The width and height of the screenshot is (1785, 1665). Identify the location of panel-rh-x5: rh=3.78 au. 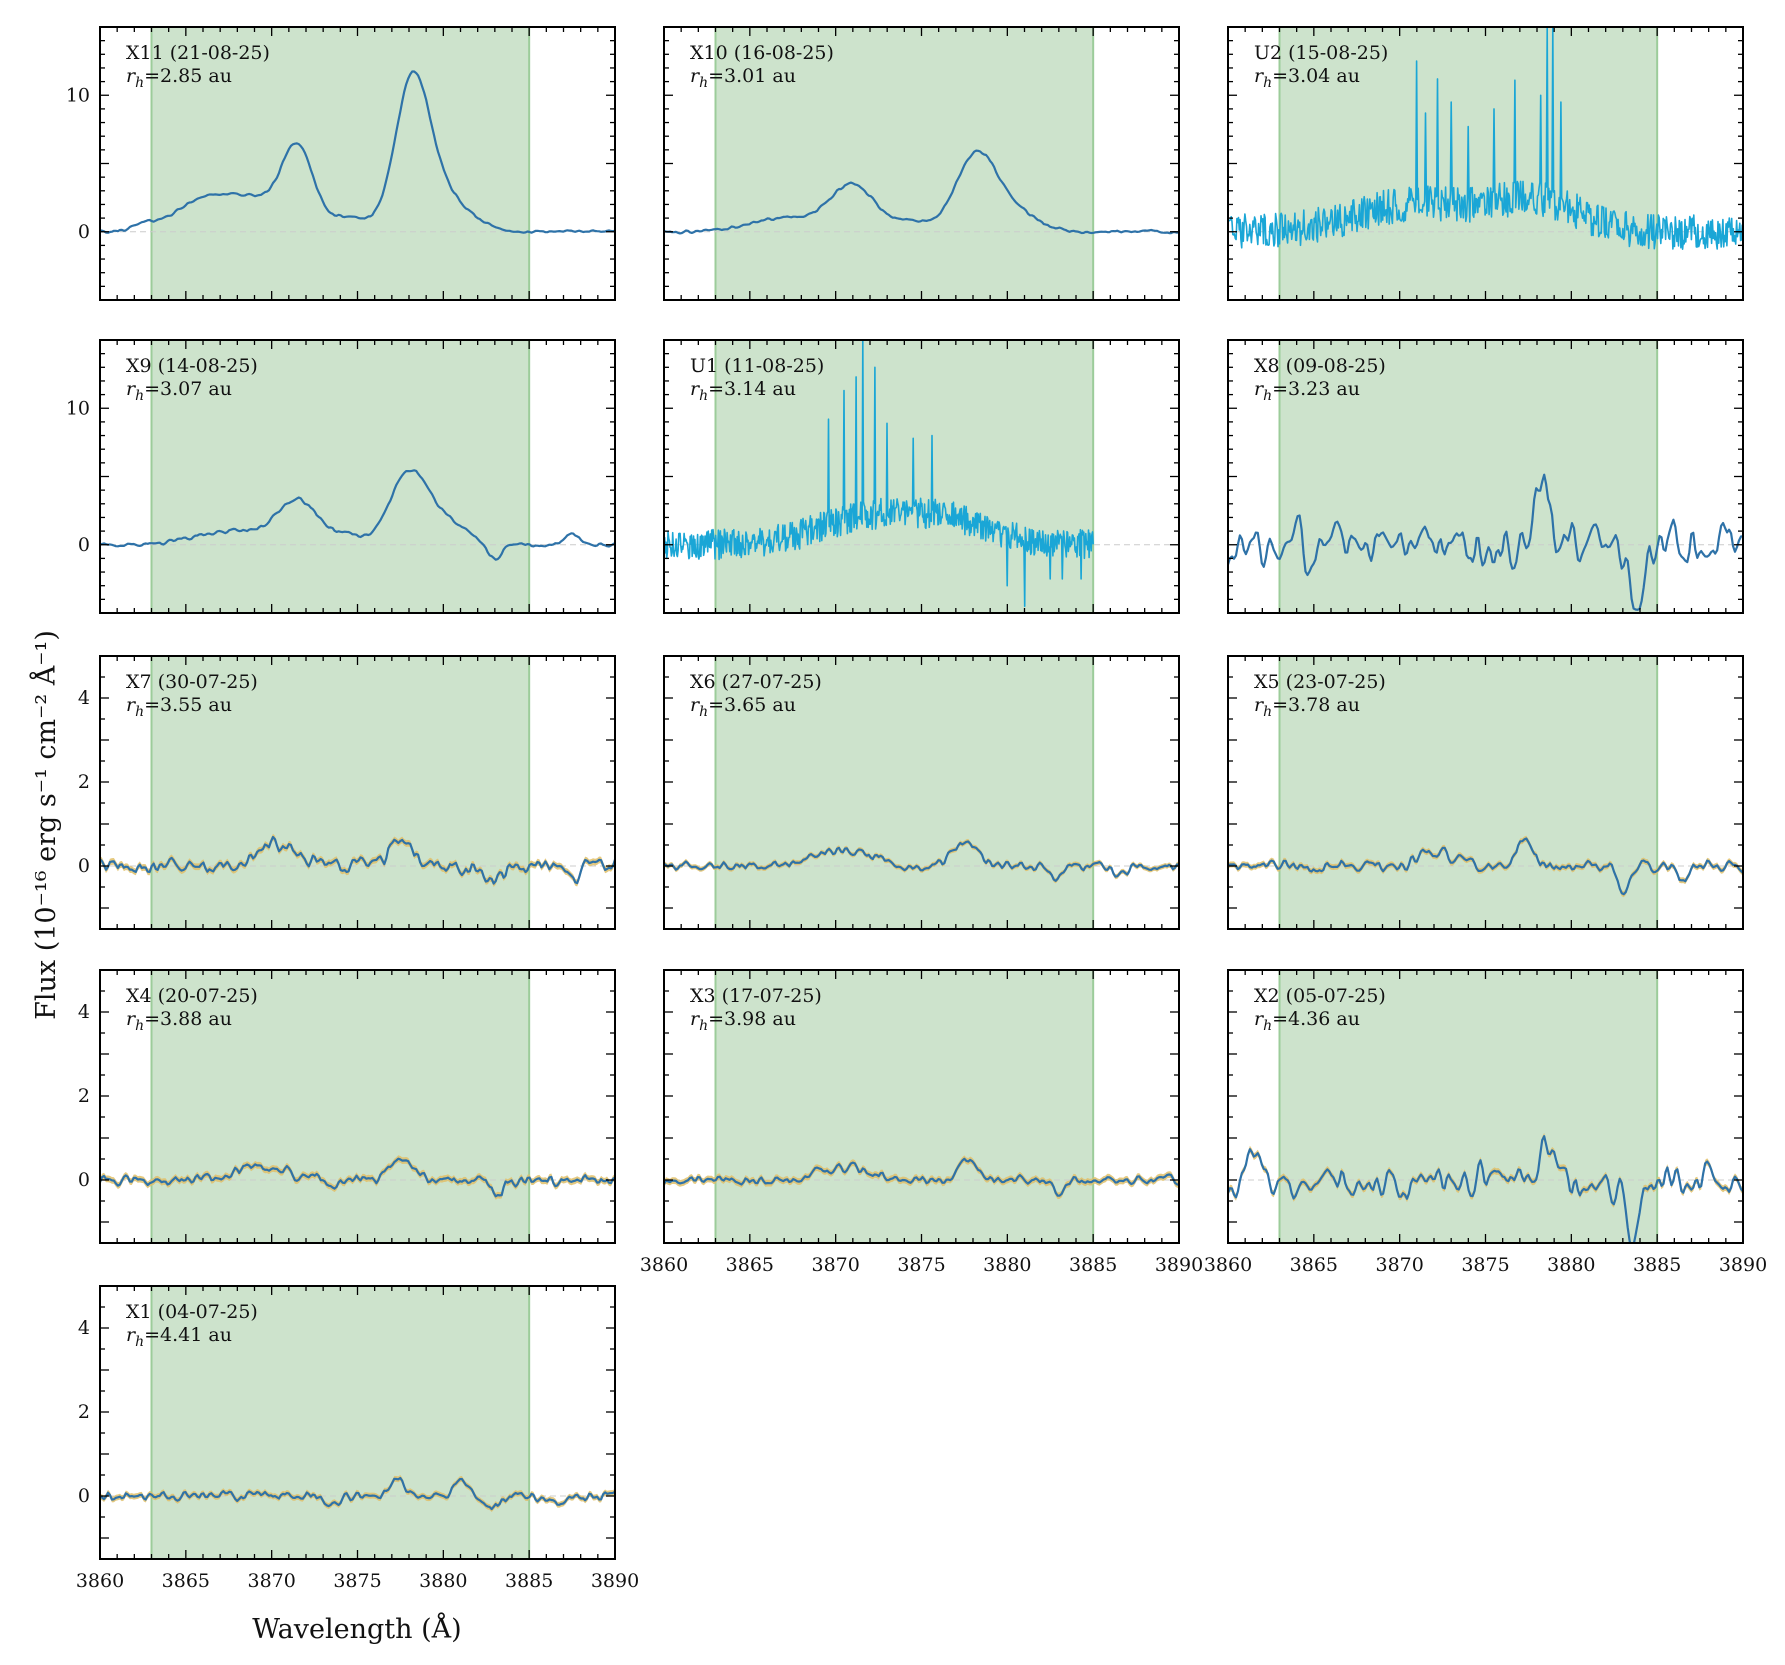
(1307, 707).